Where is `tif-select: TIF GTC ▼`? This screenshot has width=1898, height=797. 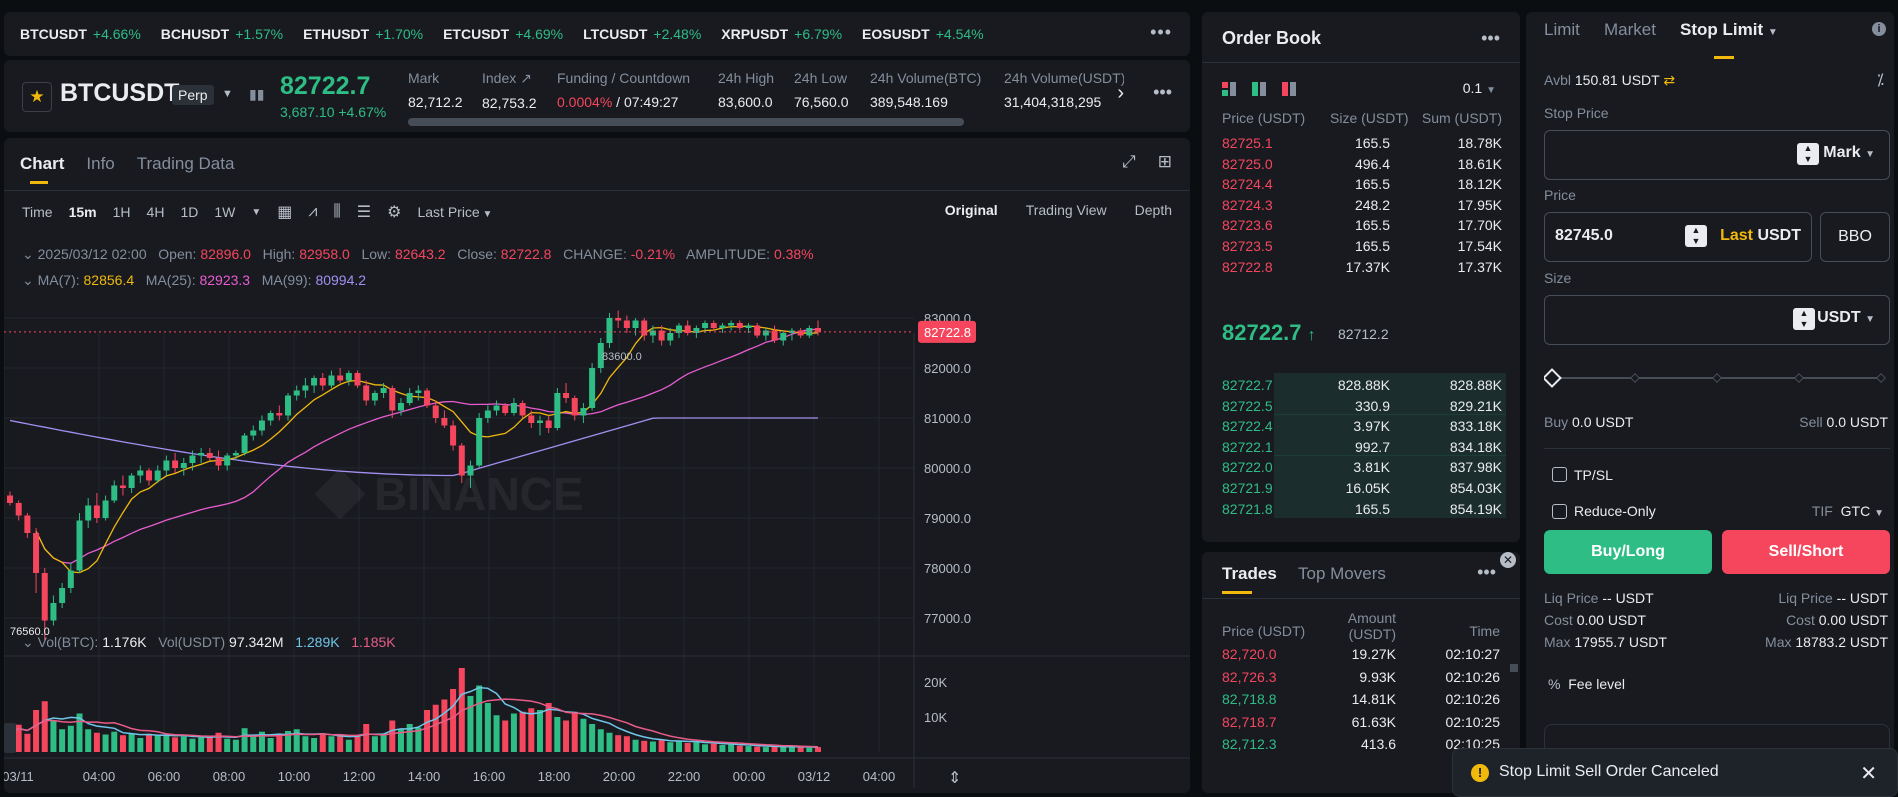 tif-select: TIF GTC ▼ is located at coordinates (1847, 511).